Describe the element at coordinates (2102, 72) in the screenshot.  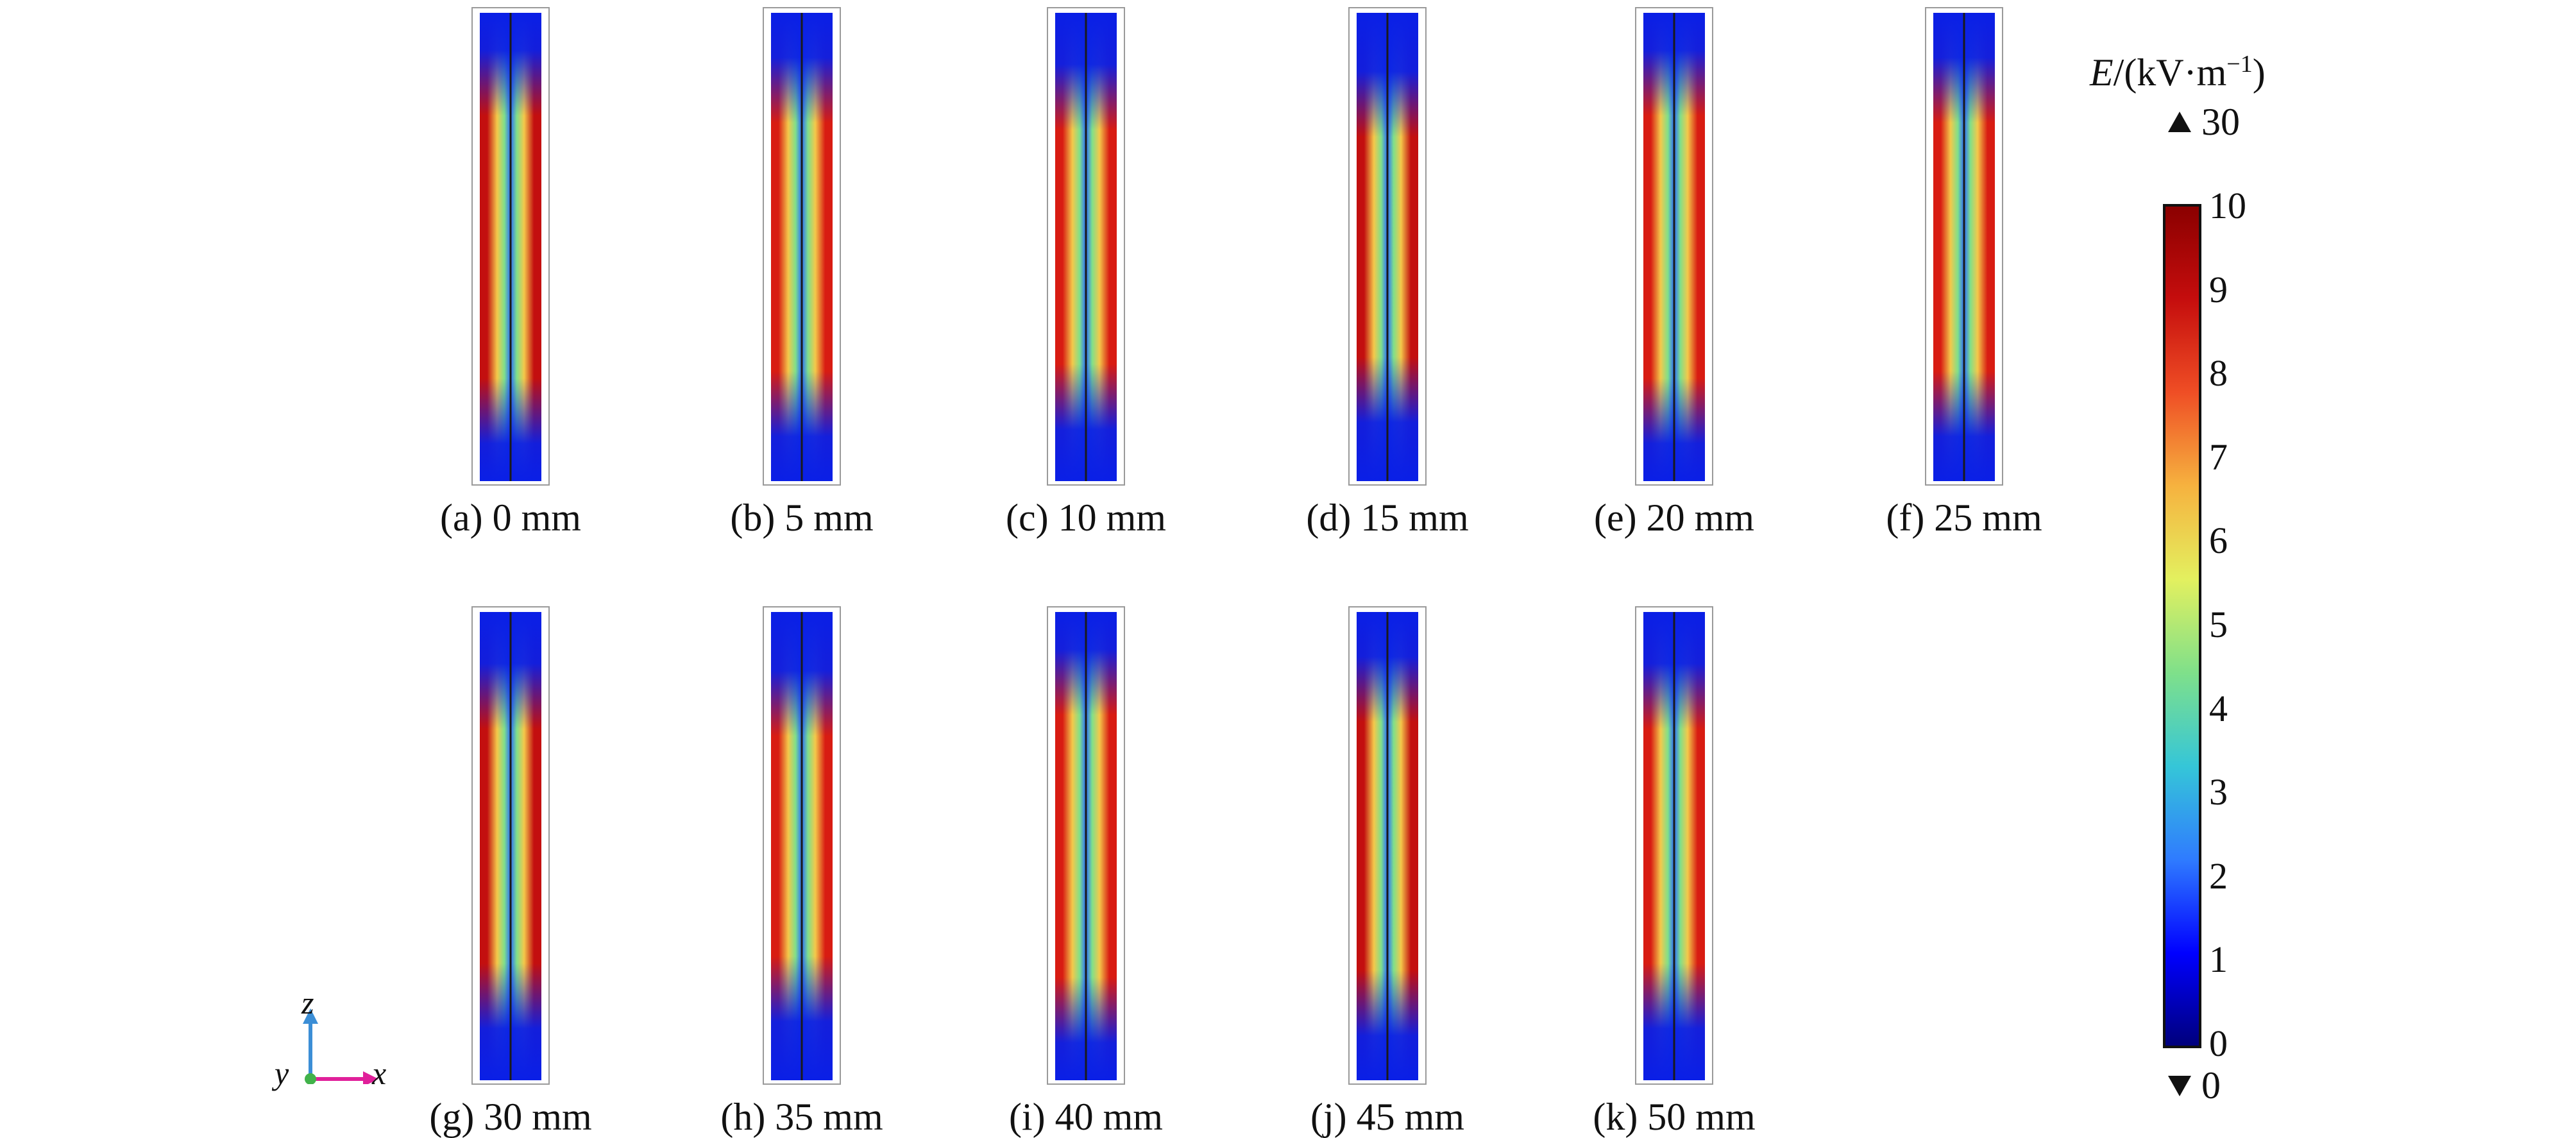
I see `colorbar-title-variable: E` at that location.